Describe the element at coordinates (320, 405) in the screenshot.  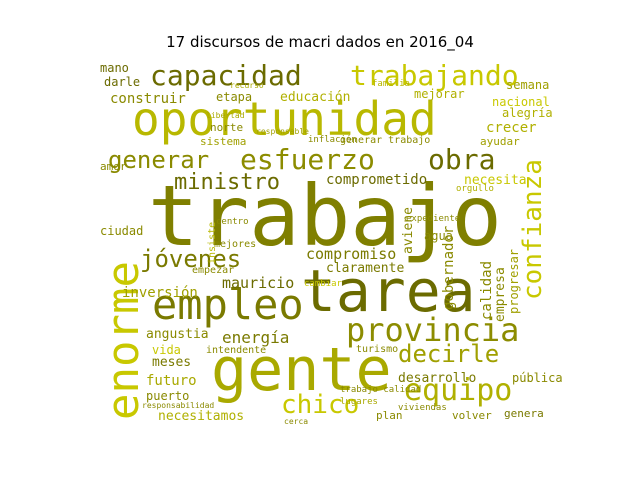
I see `word-chico: chico` at that location.